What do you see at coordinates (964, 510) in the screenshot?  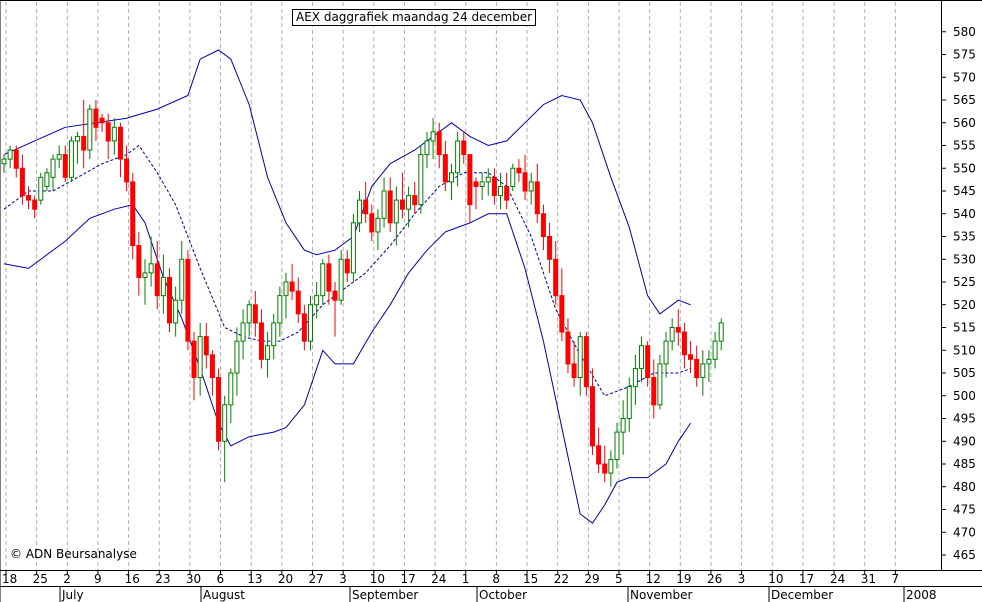 I see `y-tick-label: 475` at bounding box center [964, 510].